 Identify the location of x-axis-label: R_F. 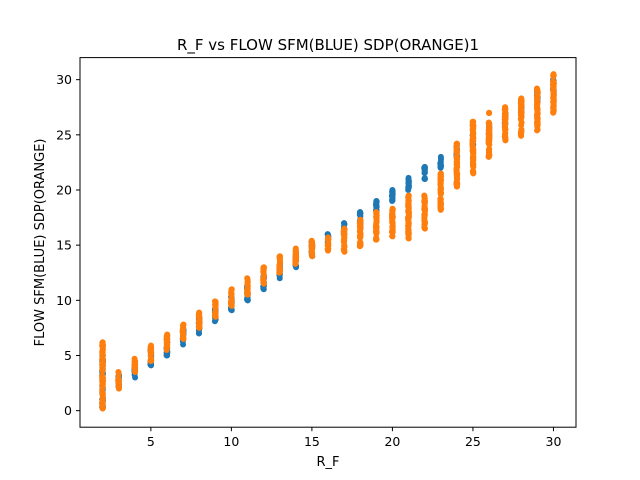
(327, 462).